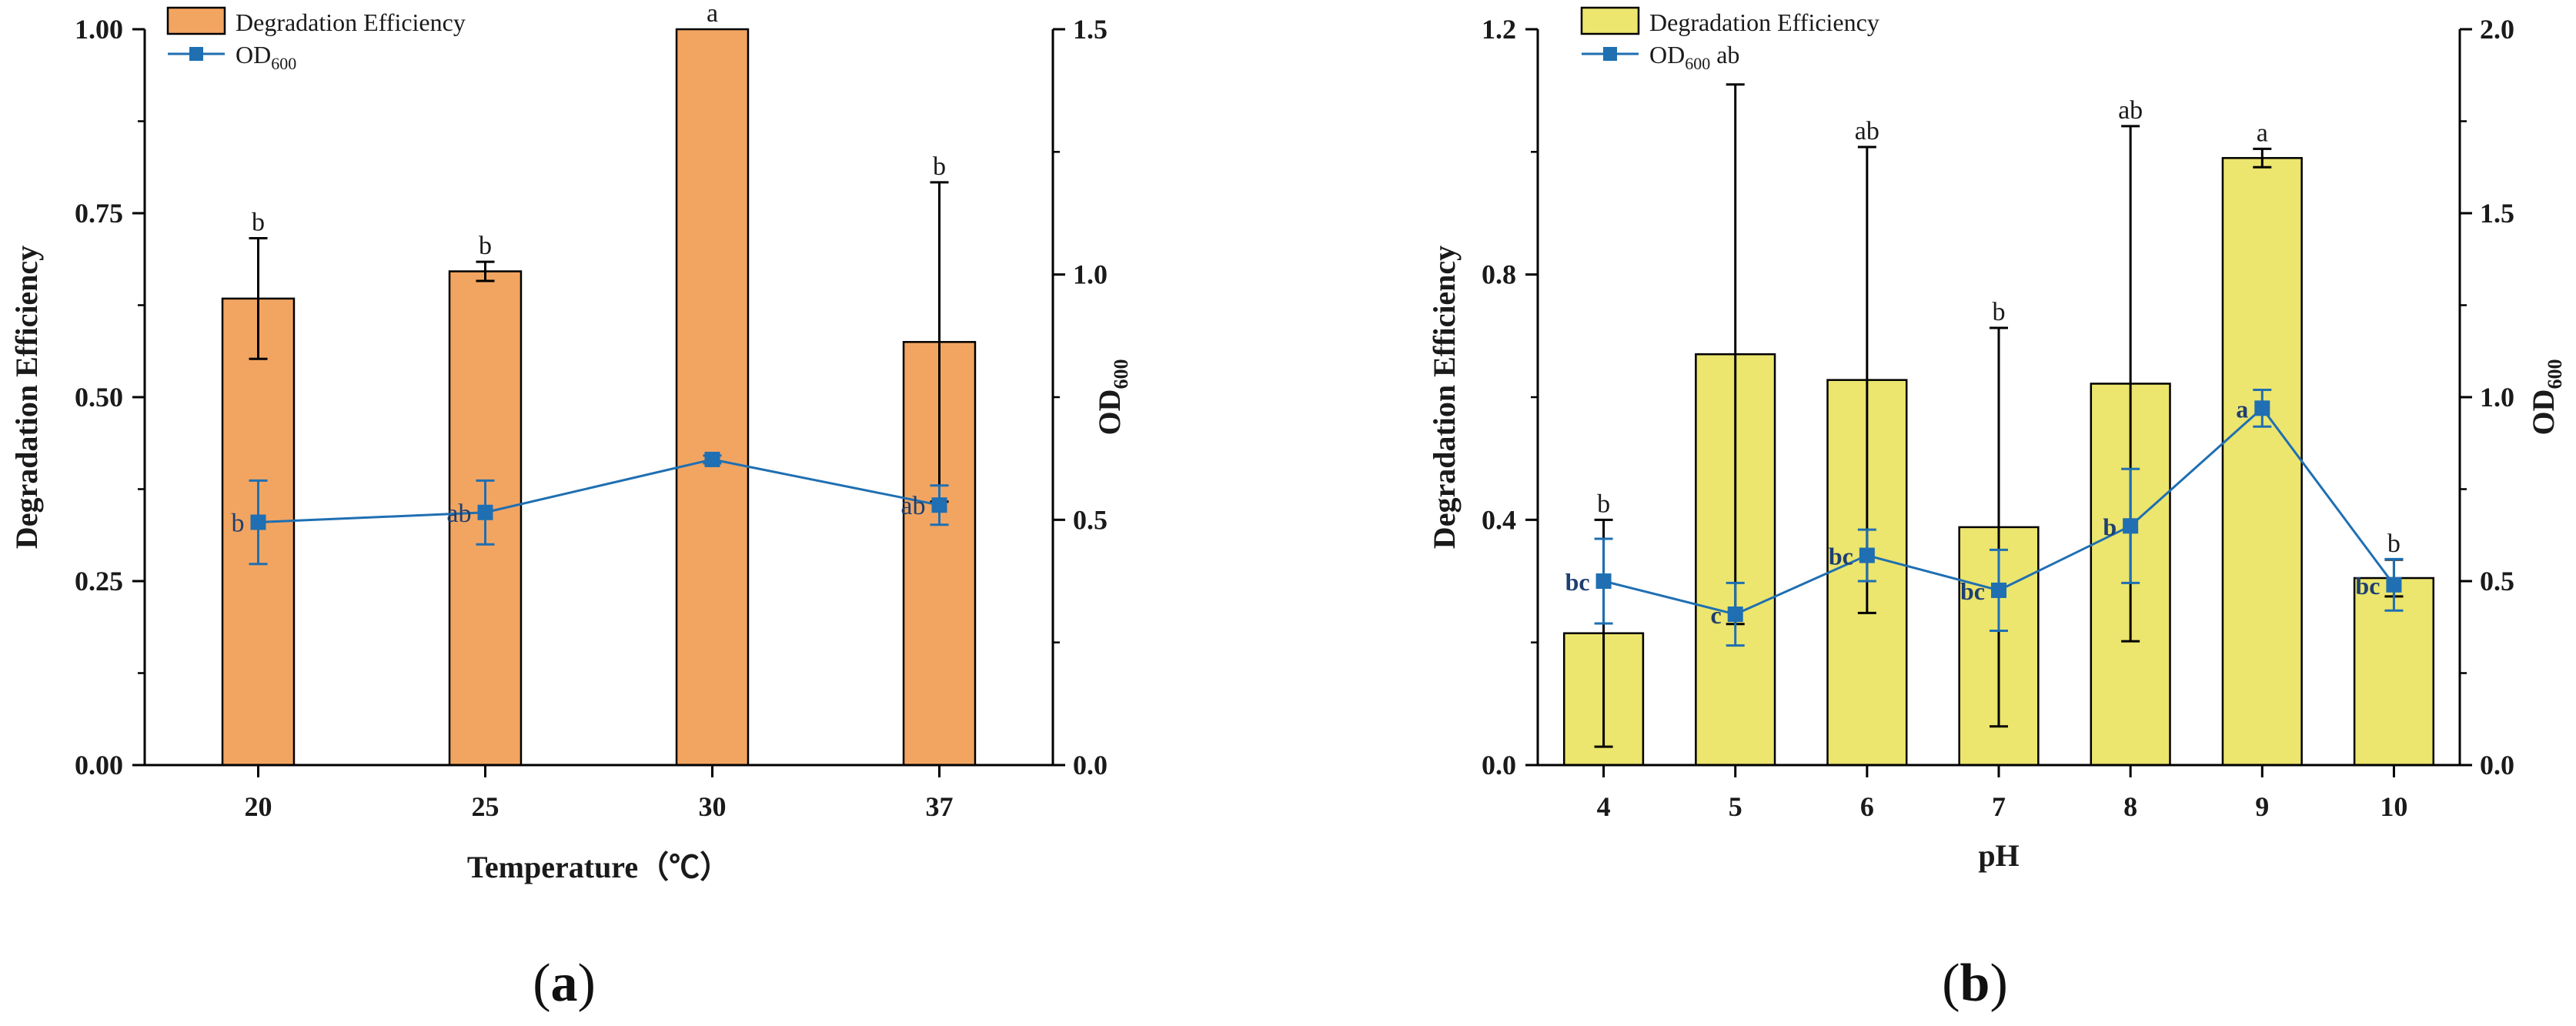 The height and width of the screenshot is (1026, 2576). I want to click on x-tick-label: 9, so click(2262, 807).